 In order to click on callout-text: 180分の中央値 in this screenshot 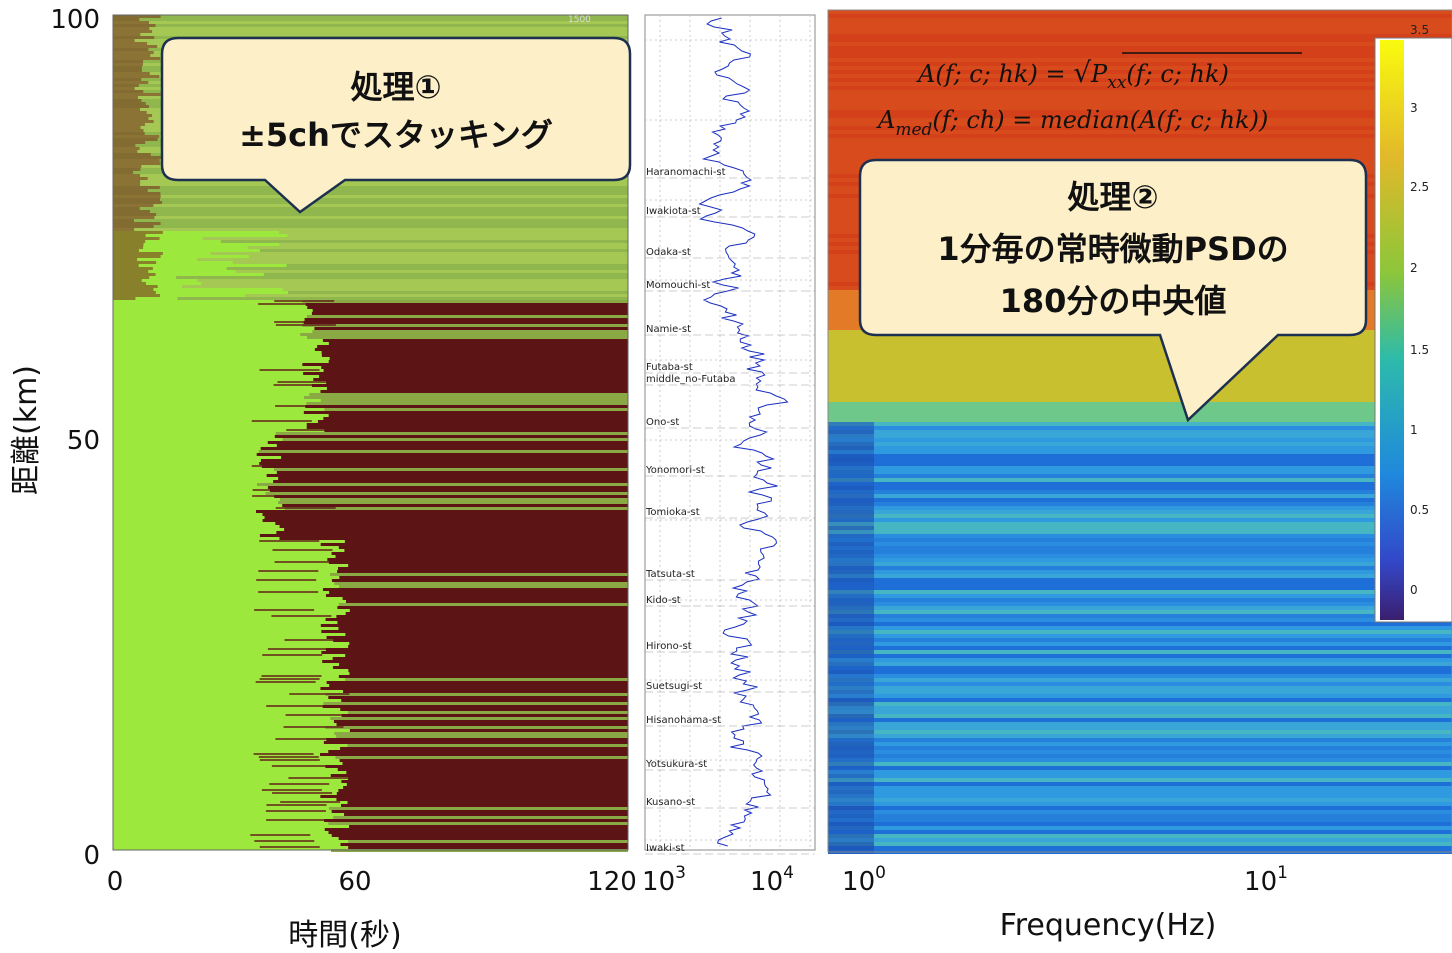, I will do `click(1113, 301)`.